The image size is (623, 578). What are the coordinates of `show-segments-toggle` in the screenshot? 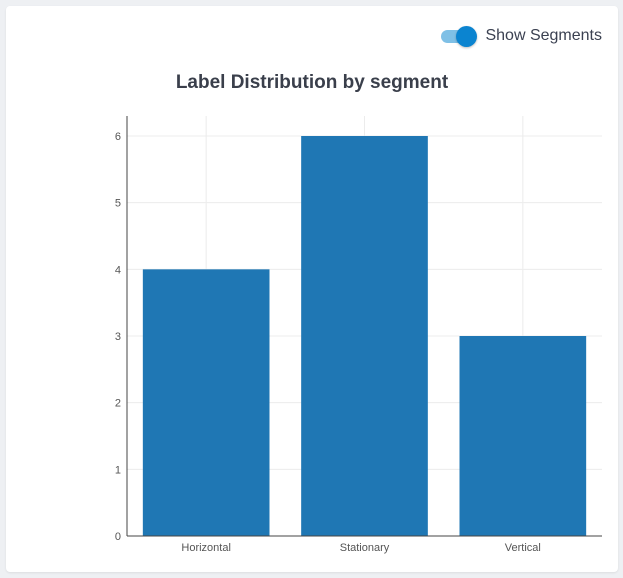 It's located at (458, 36).